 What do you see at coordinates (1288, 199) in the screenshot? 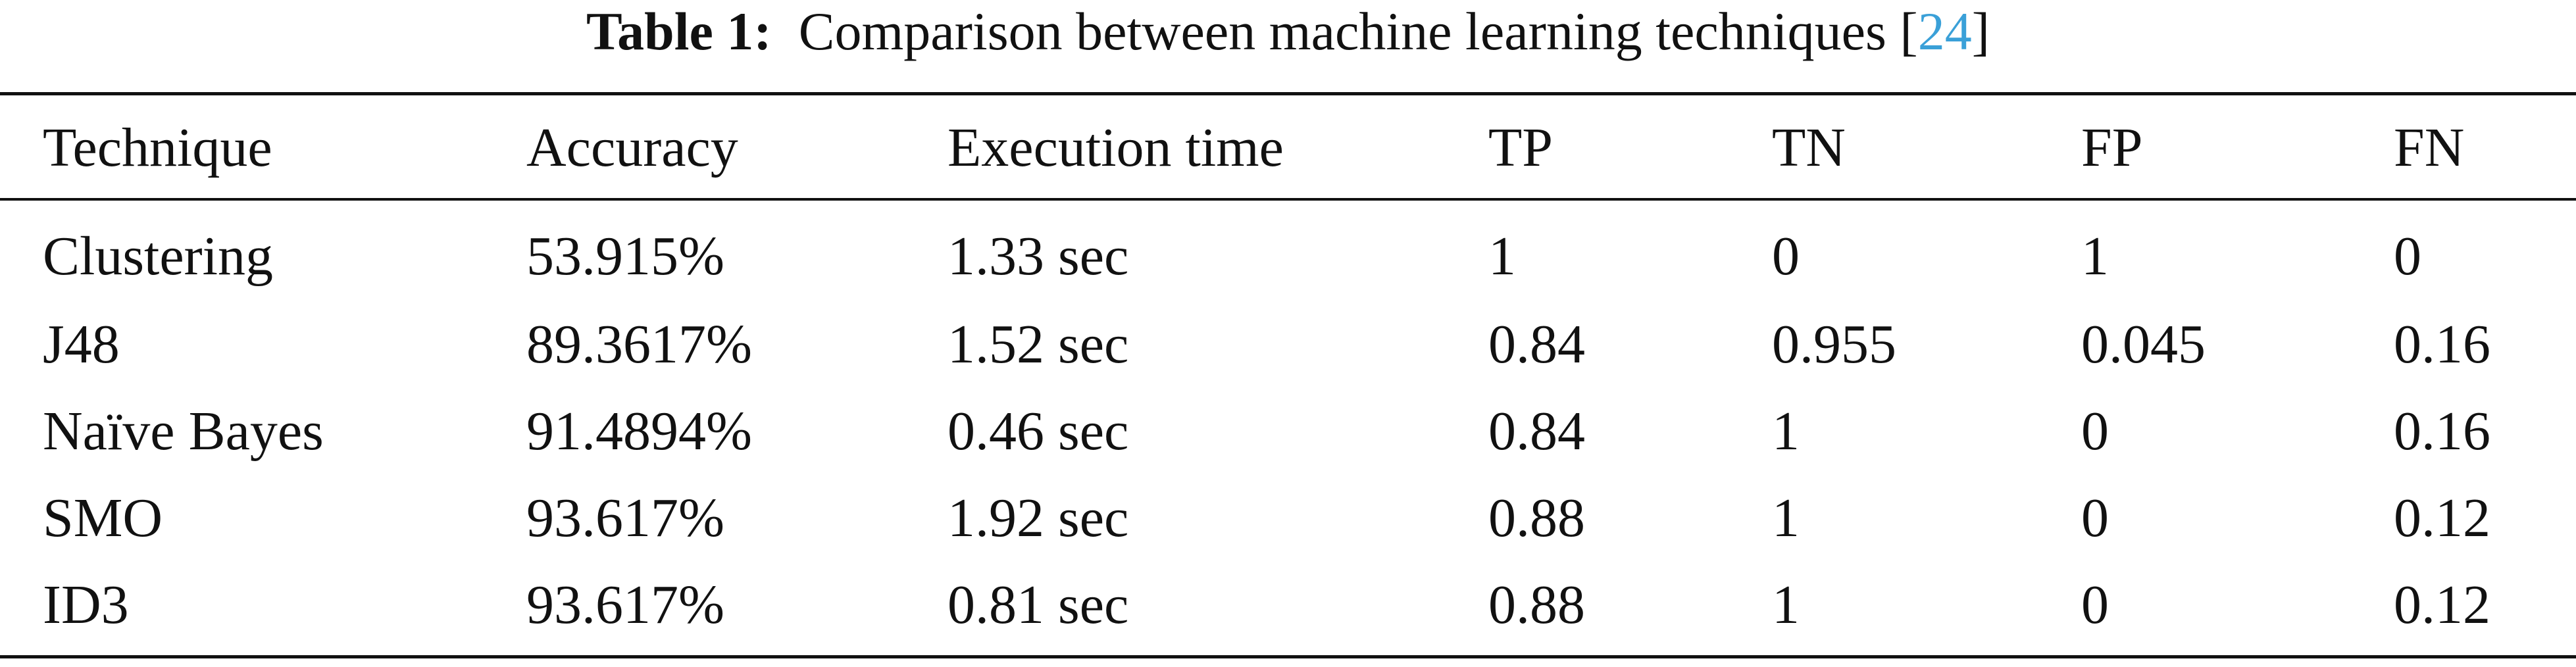
I see `header-rule` at bounding box center [1288, 199].